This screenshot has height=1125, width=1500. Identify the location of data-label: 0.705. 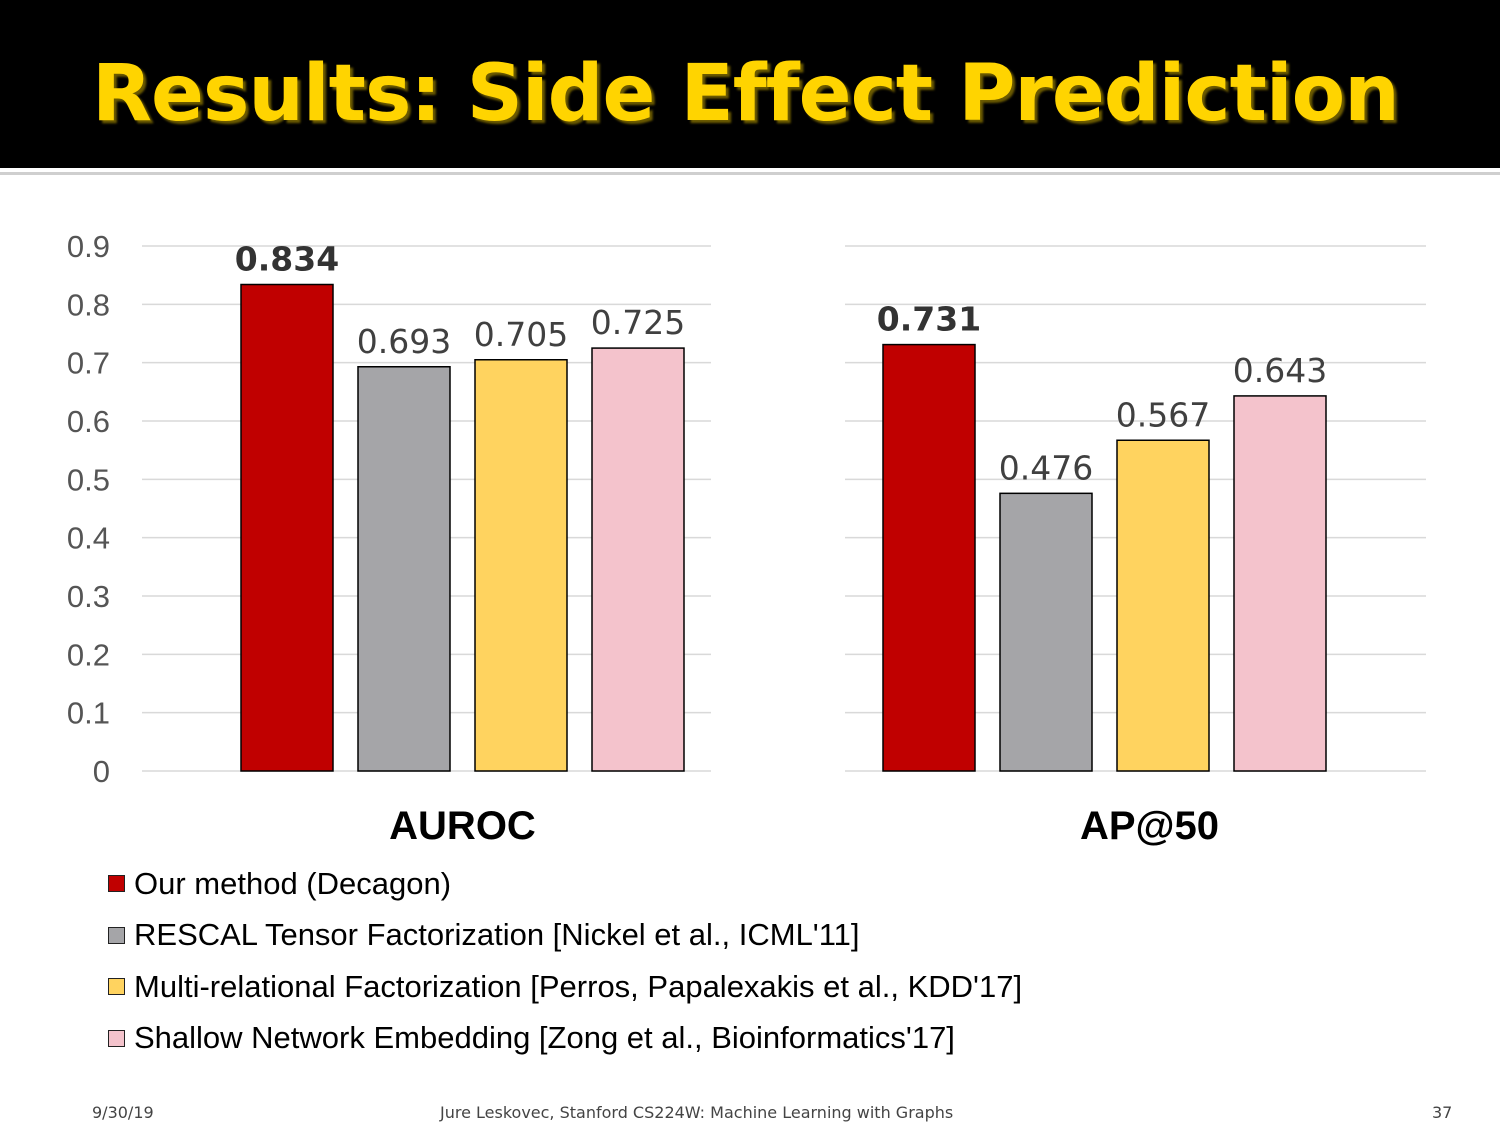
(521, 334).